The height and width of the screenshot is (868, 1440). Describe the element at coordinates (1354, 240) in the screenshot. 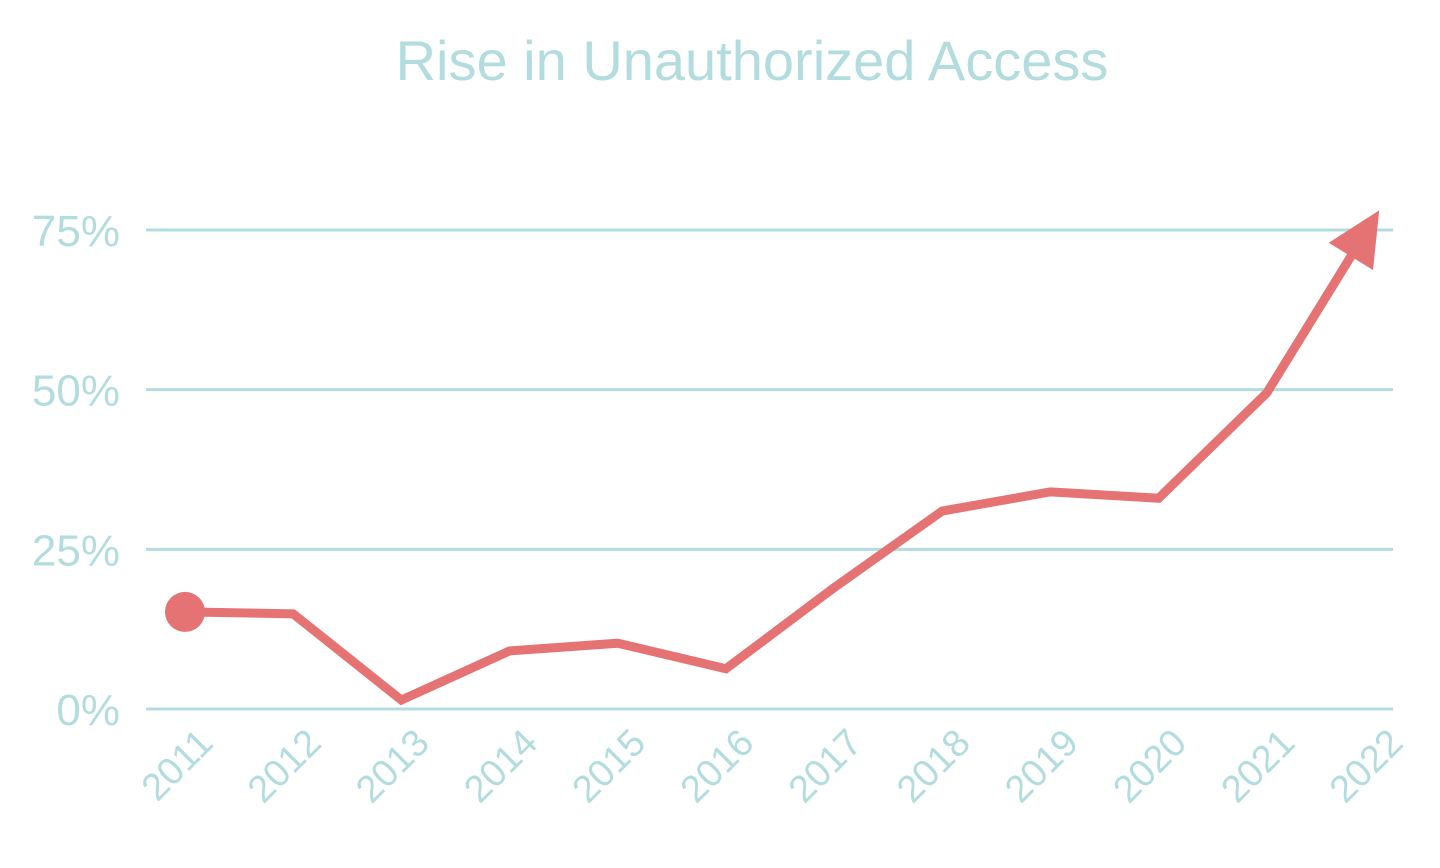

I see `arrowhead-icon` at that location.